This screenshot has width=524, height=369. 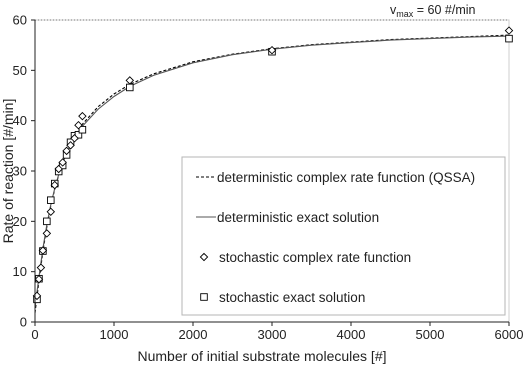 I want to click on y-tick-label: 50, so click(x=20, y=70).